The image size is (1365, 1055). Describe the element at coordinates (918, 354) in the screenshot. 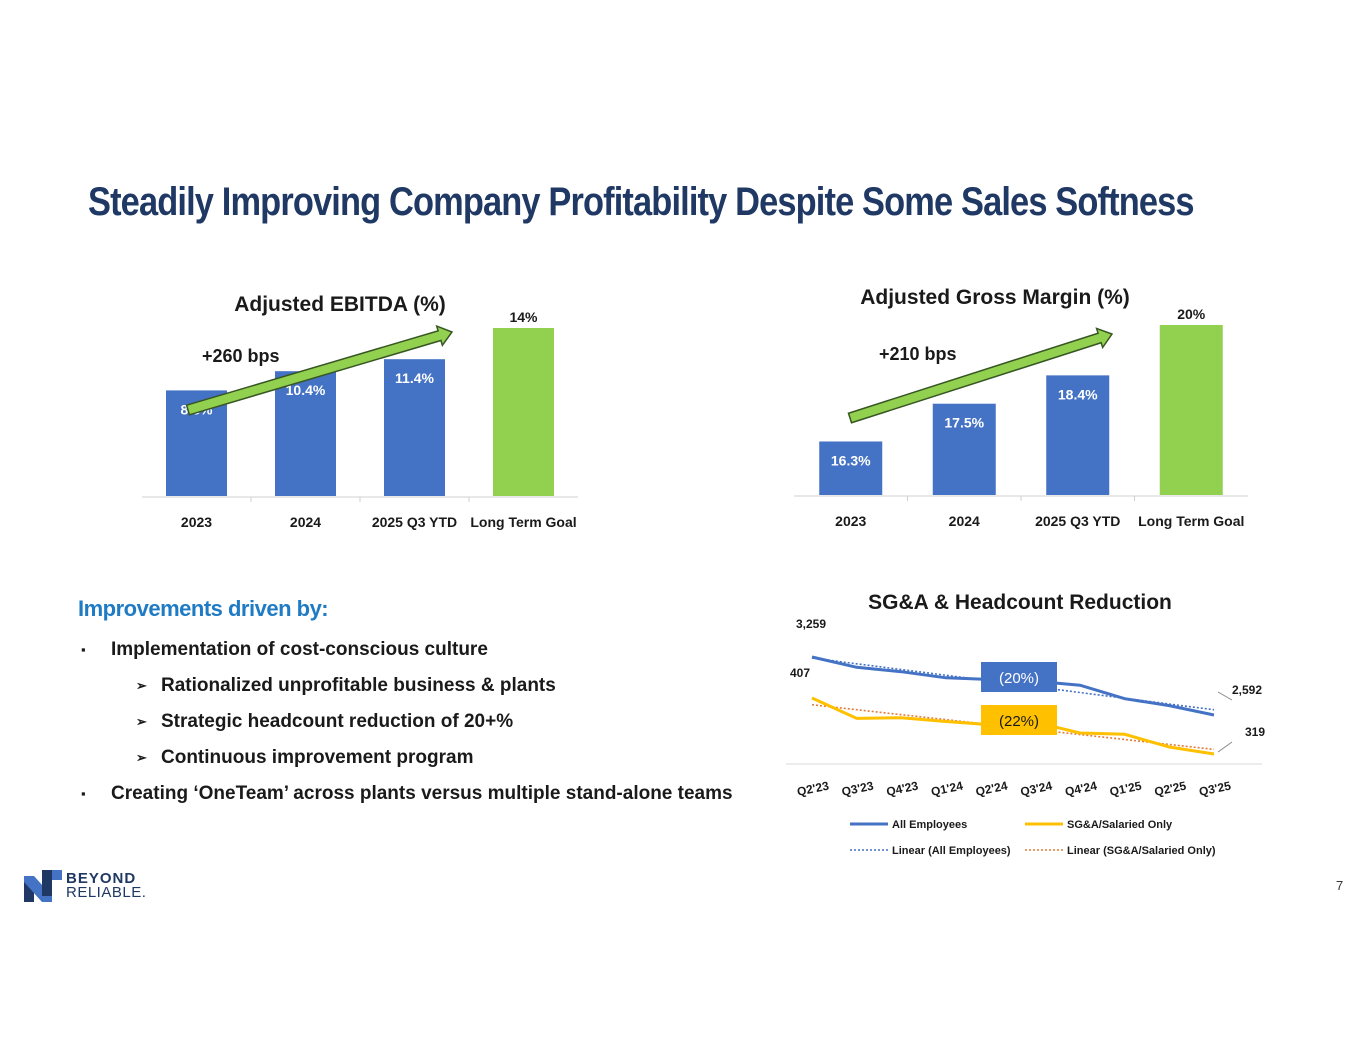

I see `growth-annotation: +210 bps` at that location.